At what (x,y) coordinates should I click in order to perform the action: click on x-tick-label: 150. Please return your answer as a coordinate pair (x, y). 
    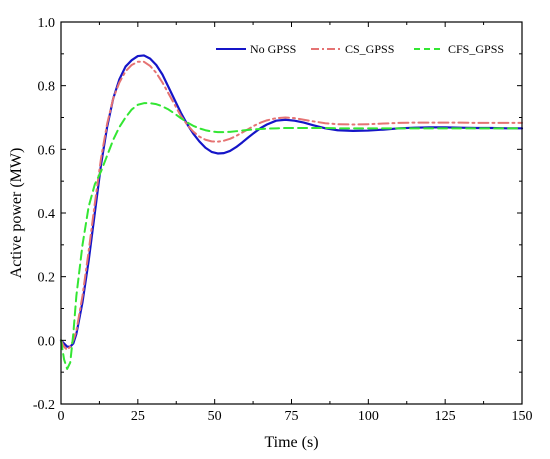
    Looking at the image, I should click on (522, 416).